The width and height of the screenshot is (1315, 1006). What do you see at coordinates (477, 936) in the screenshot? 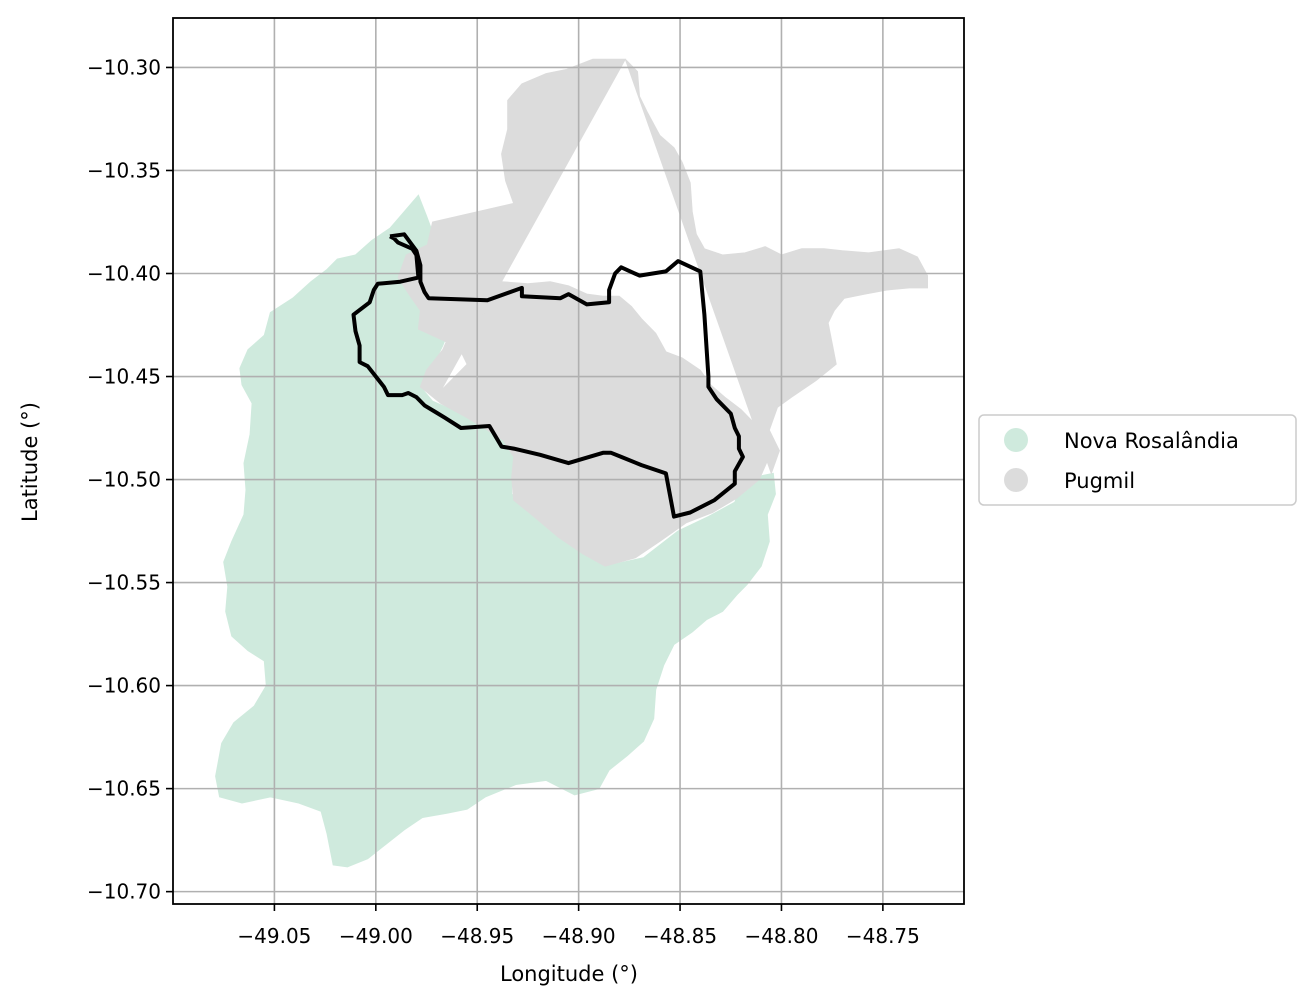
I see `x-tick-label: −48.95` at bounding box center [477, 936].